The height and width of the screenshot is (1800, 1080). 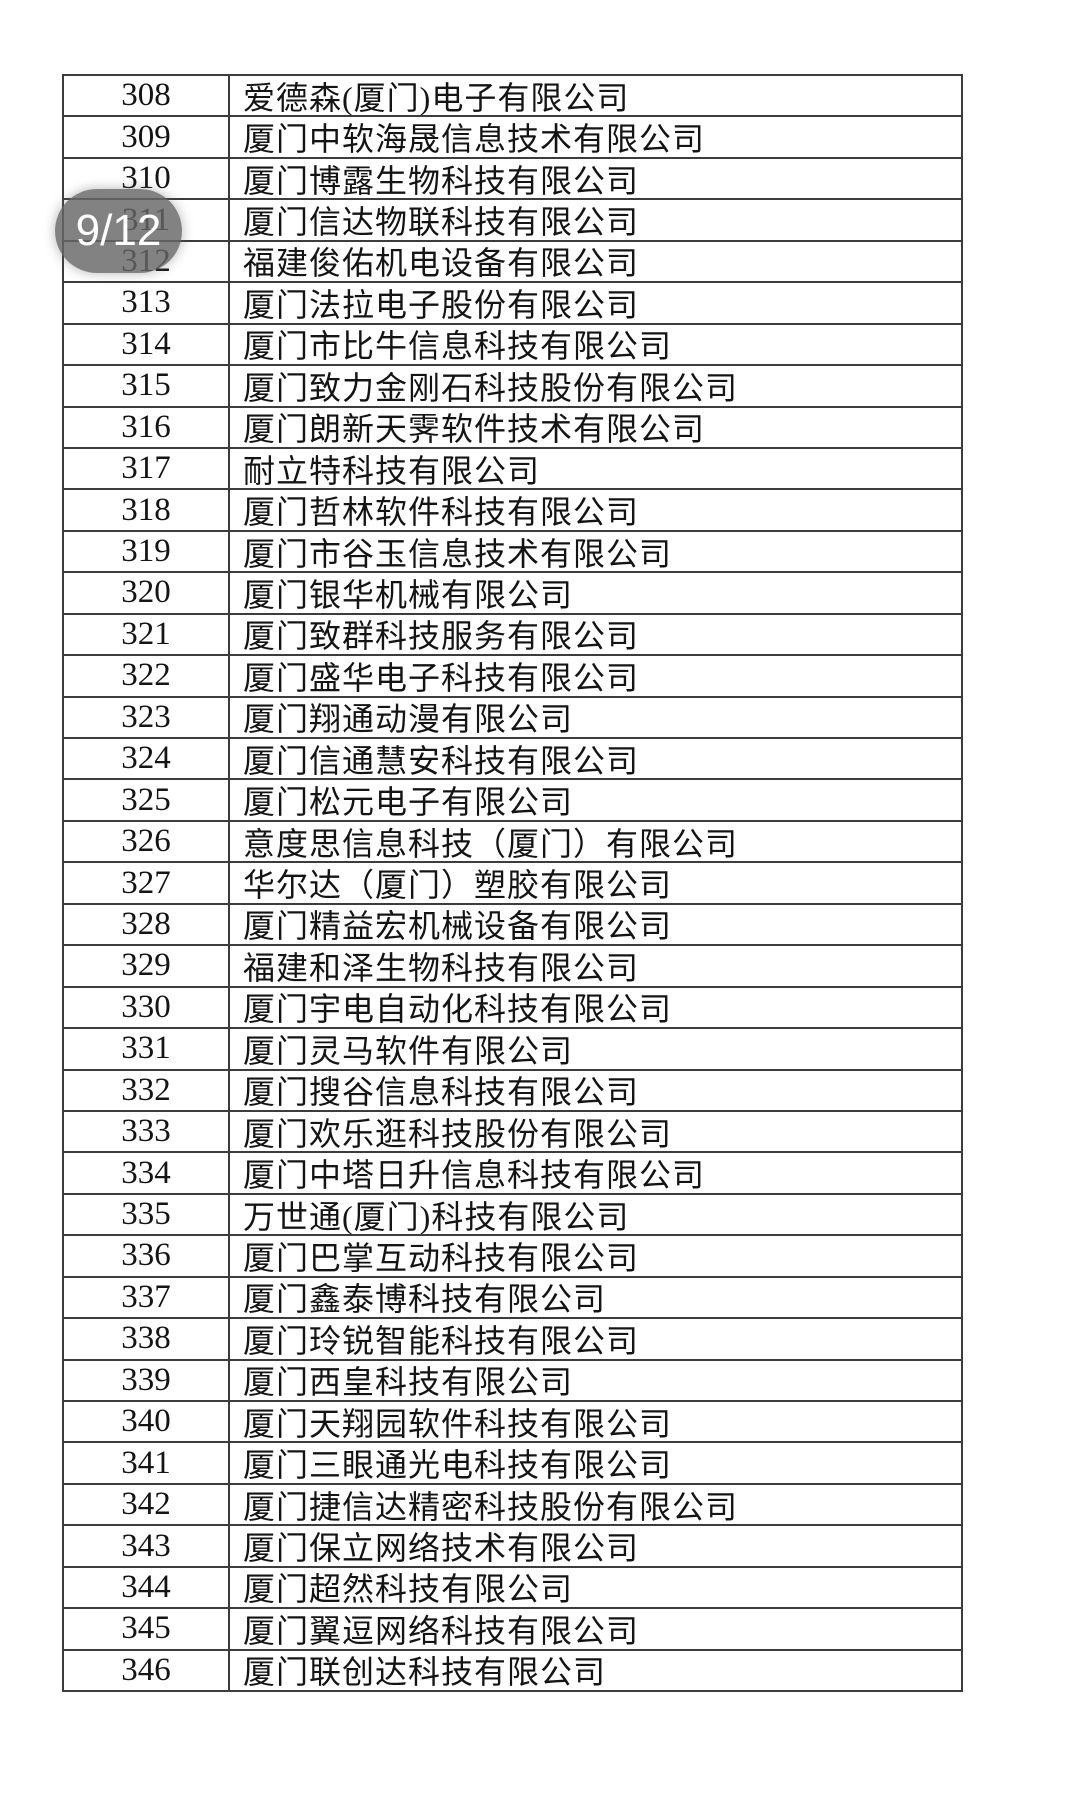 I want to click on company-name: 厦门哲林软件科技有限公司, so click(x=441, y=512).